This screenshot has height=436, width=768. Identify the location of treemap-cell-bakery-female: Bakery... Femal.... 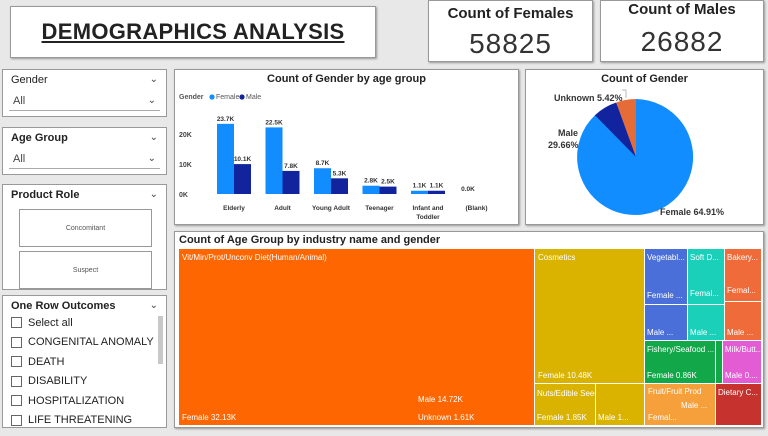
(743, 275).